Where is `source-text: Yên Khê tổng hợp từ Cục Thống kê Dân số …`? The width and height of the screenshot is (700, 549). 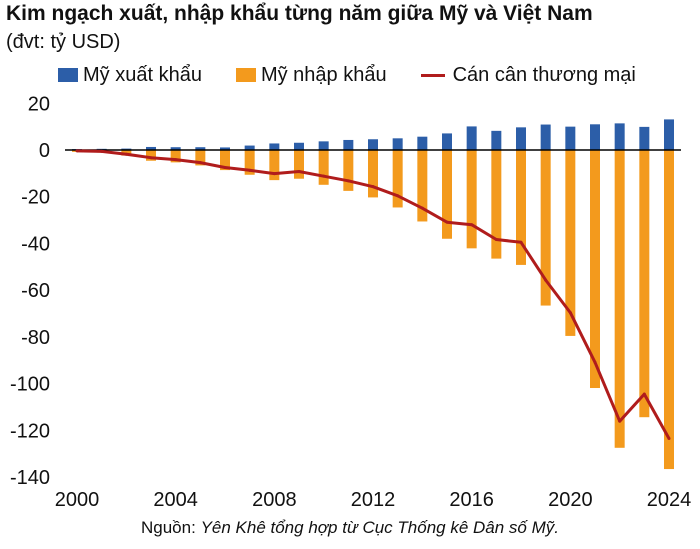
source-text: Yên Khê tổng hợp từ Cục Thống kê Dân số … is located at coordinates (379, 527).